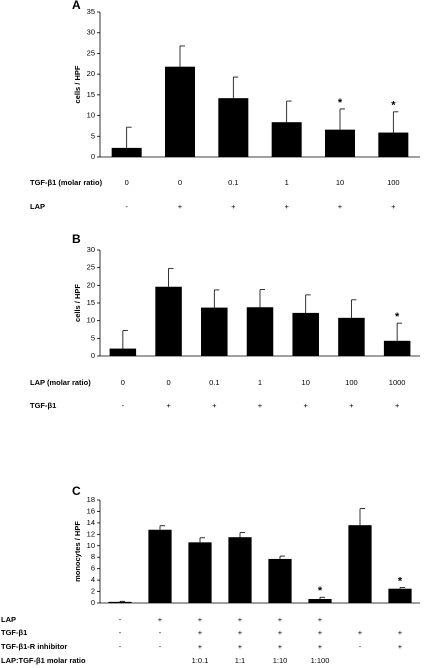  I want to click on condition-label: TGF-β1-R inhibitor, so click(34, 646).